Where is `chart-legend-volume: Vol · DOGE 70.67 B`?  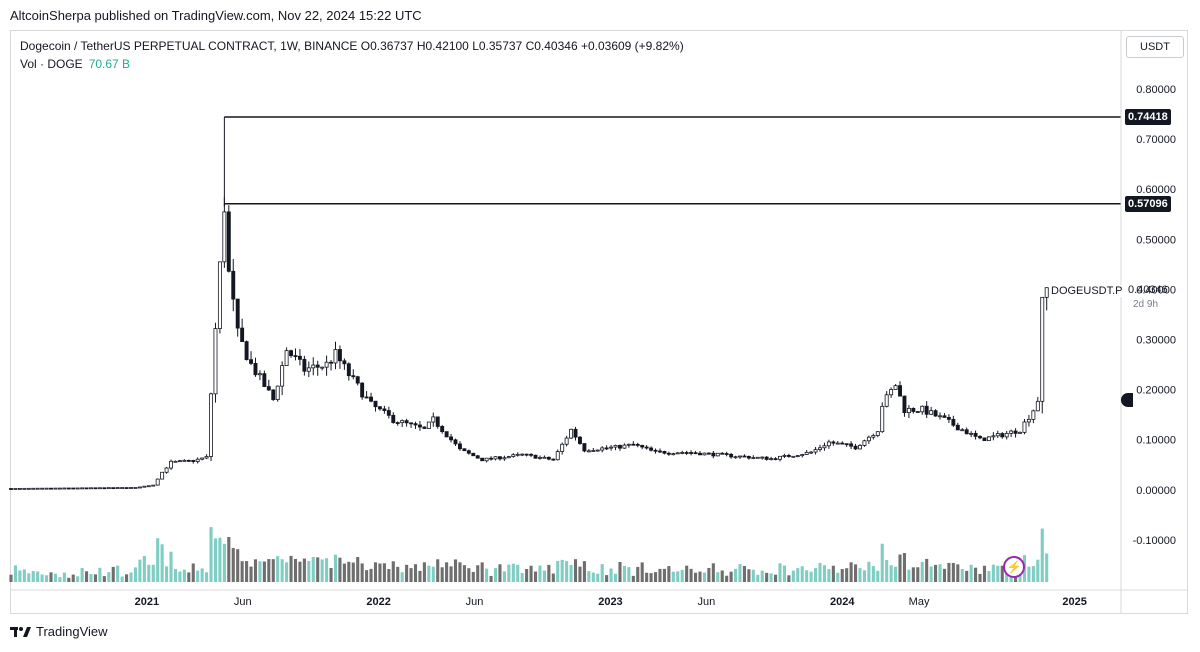
chart-legend-volume: Vol · DOGE 70.67 B is located at coordinates (75, 64).